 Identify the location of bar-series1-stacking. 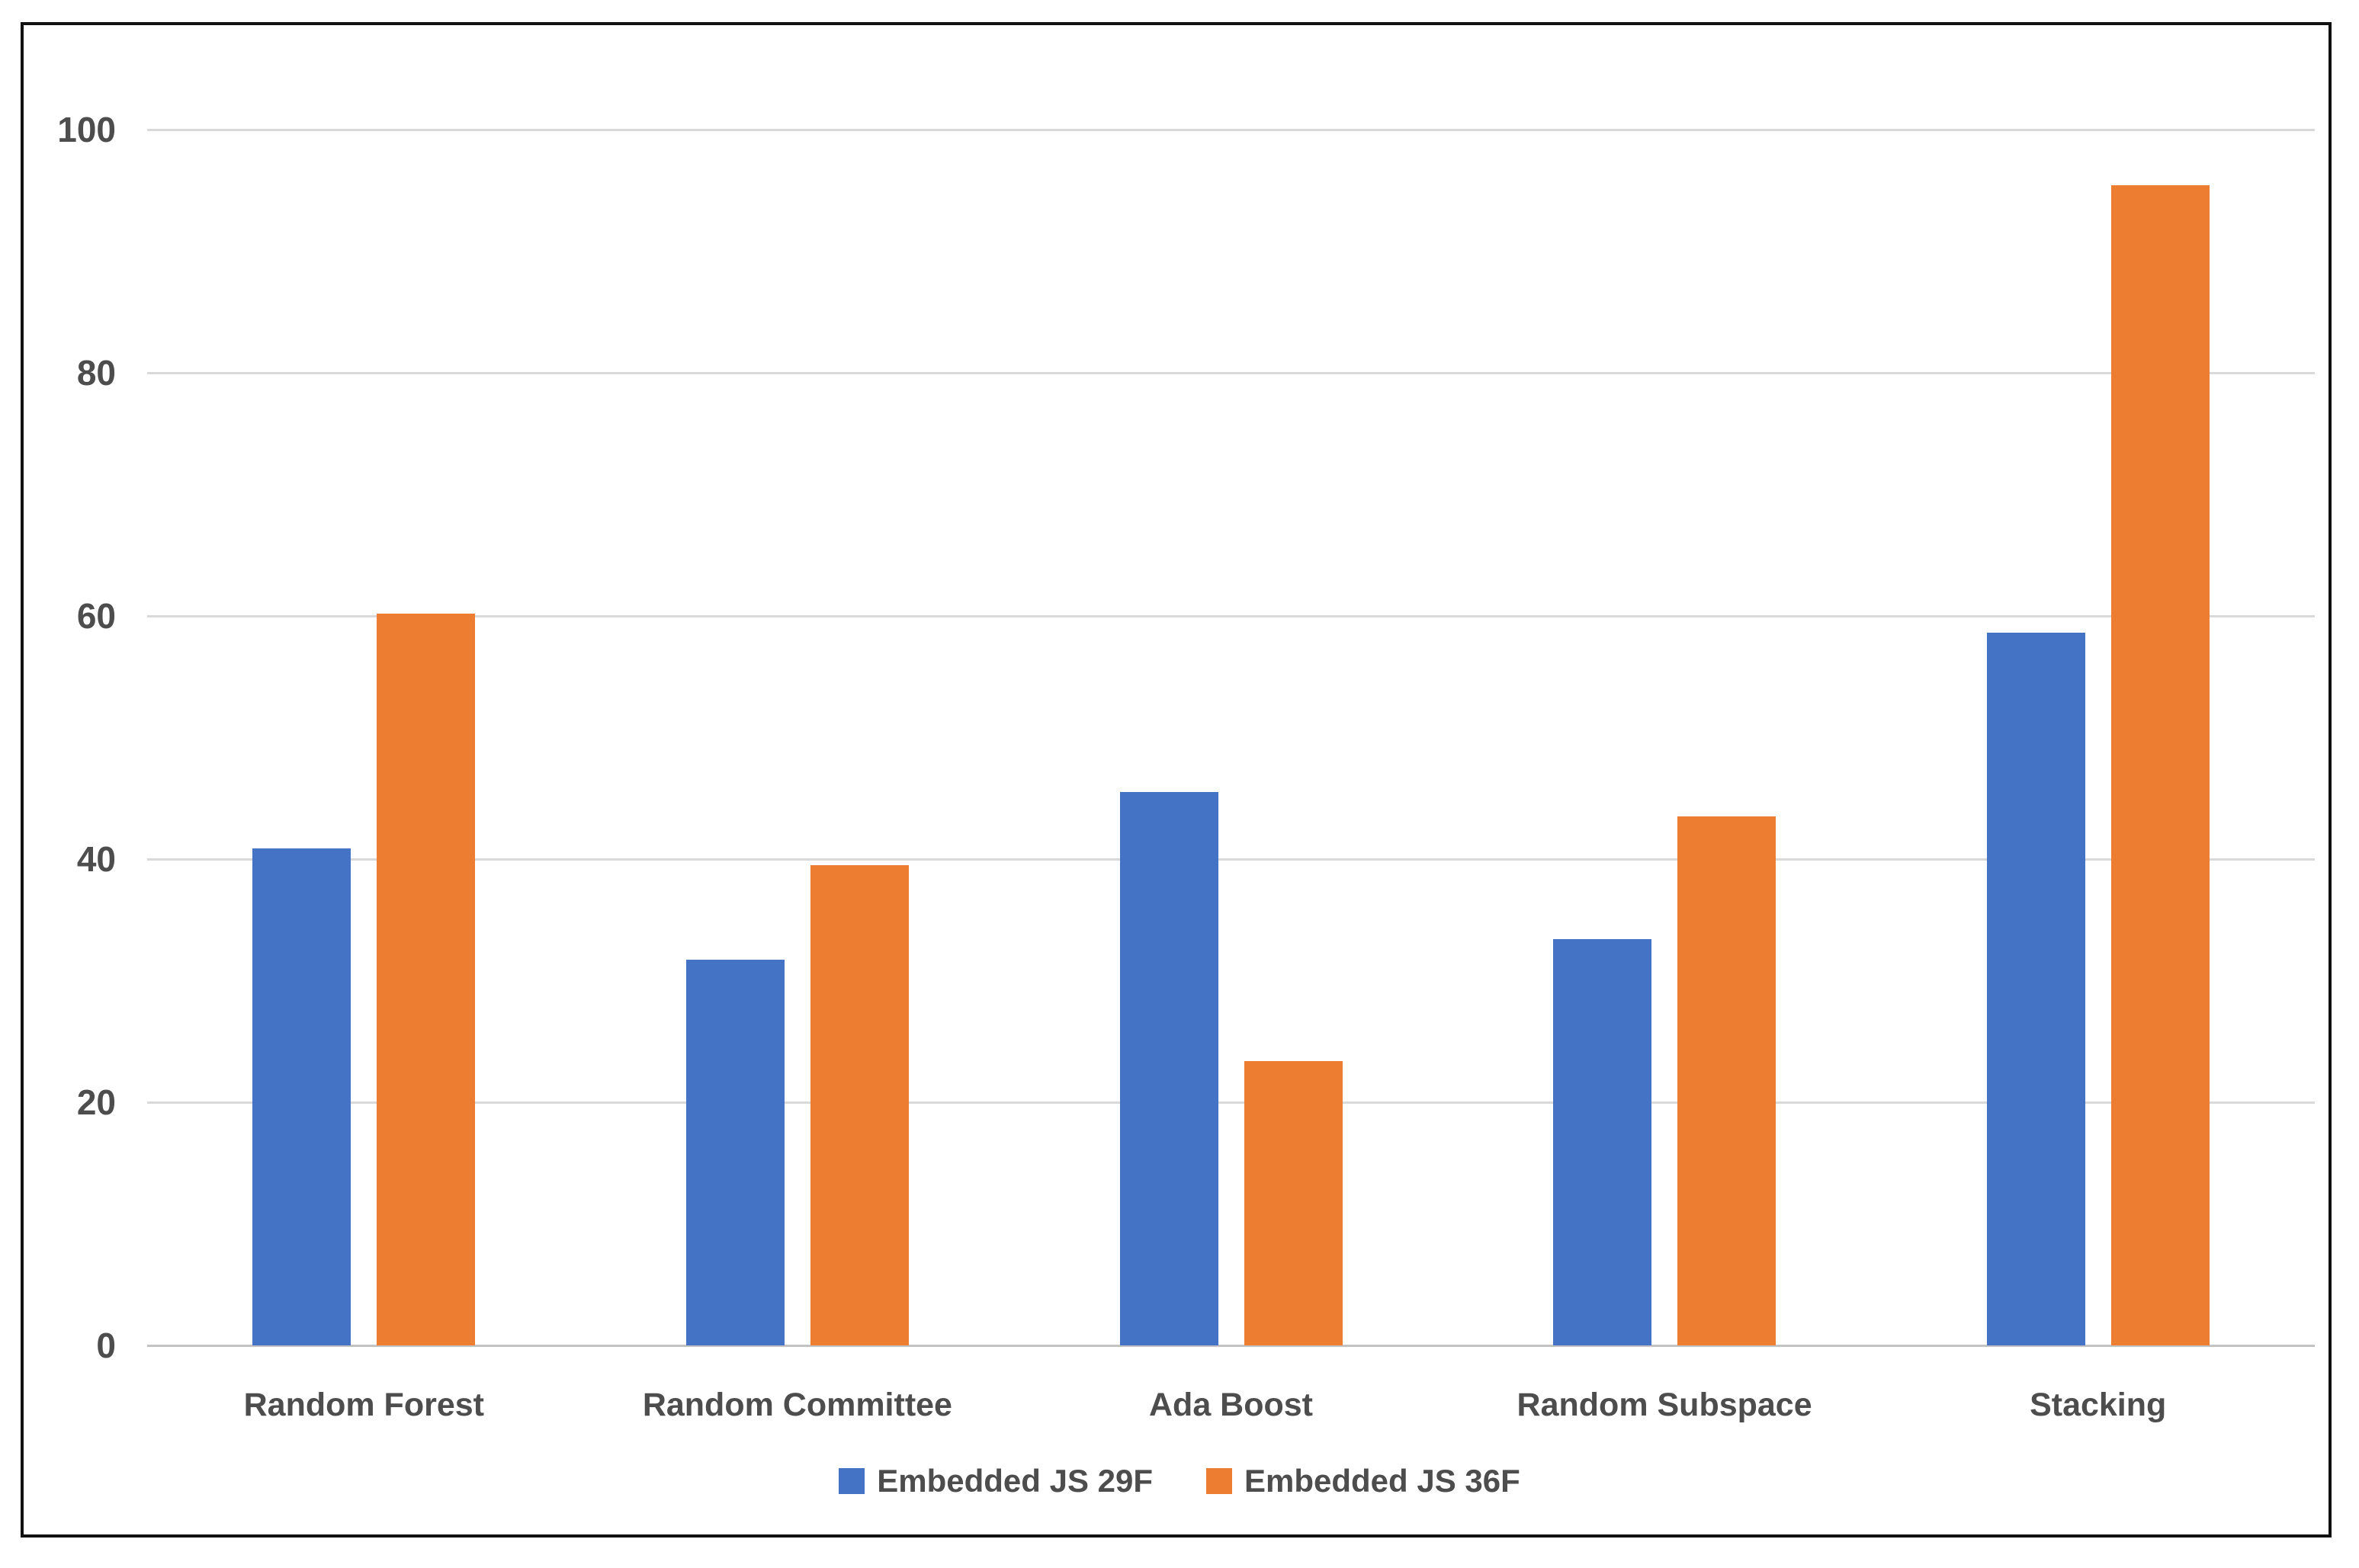
(2035, 989).